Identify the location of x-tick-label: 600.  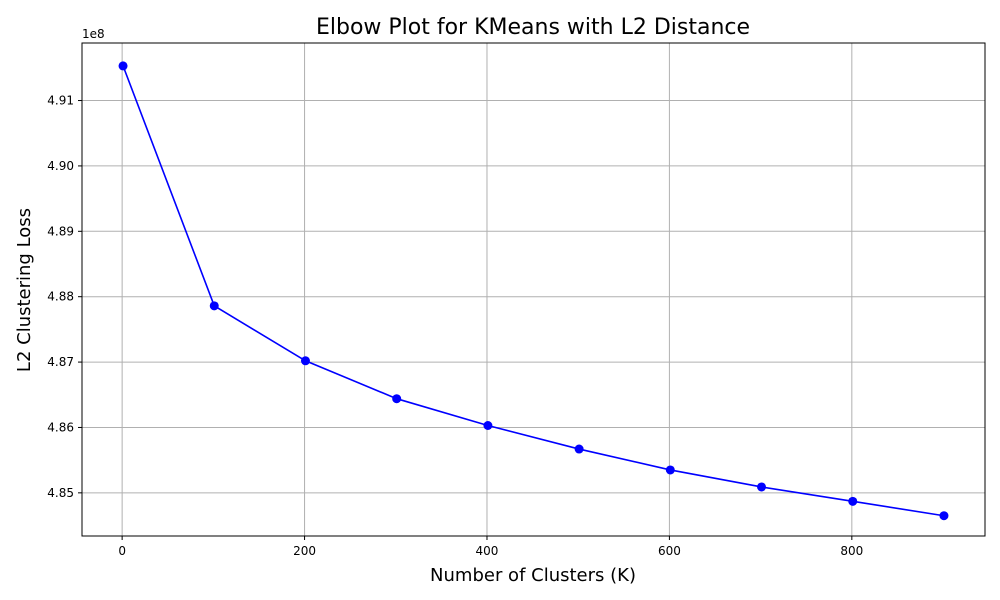
(669, 551).